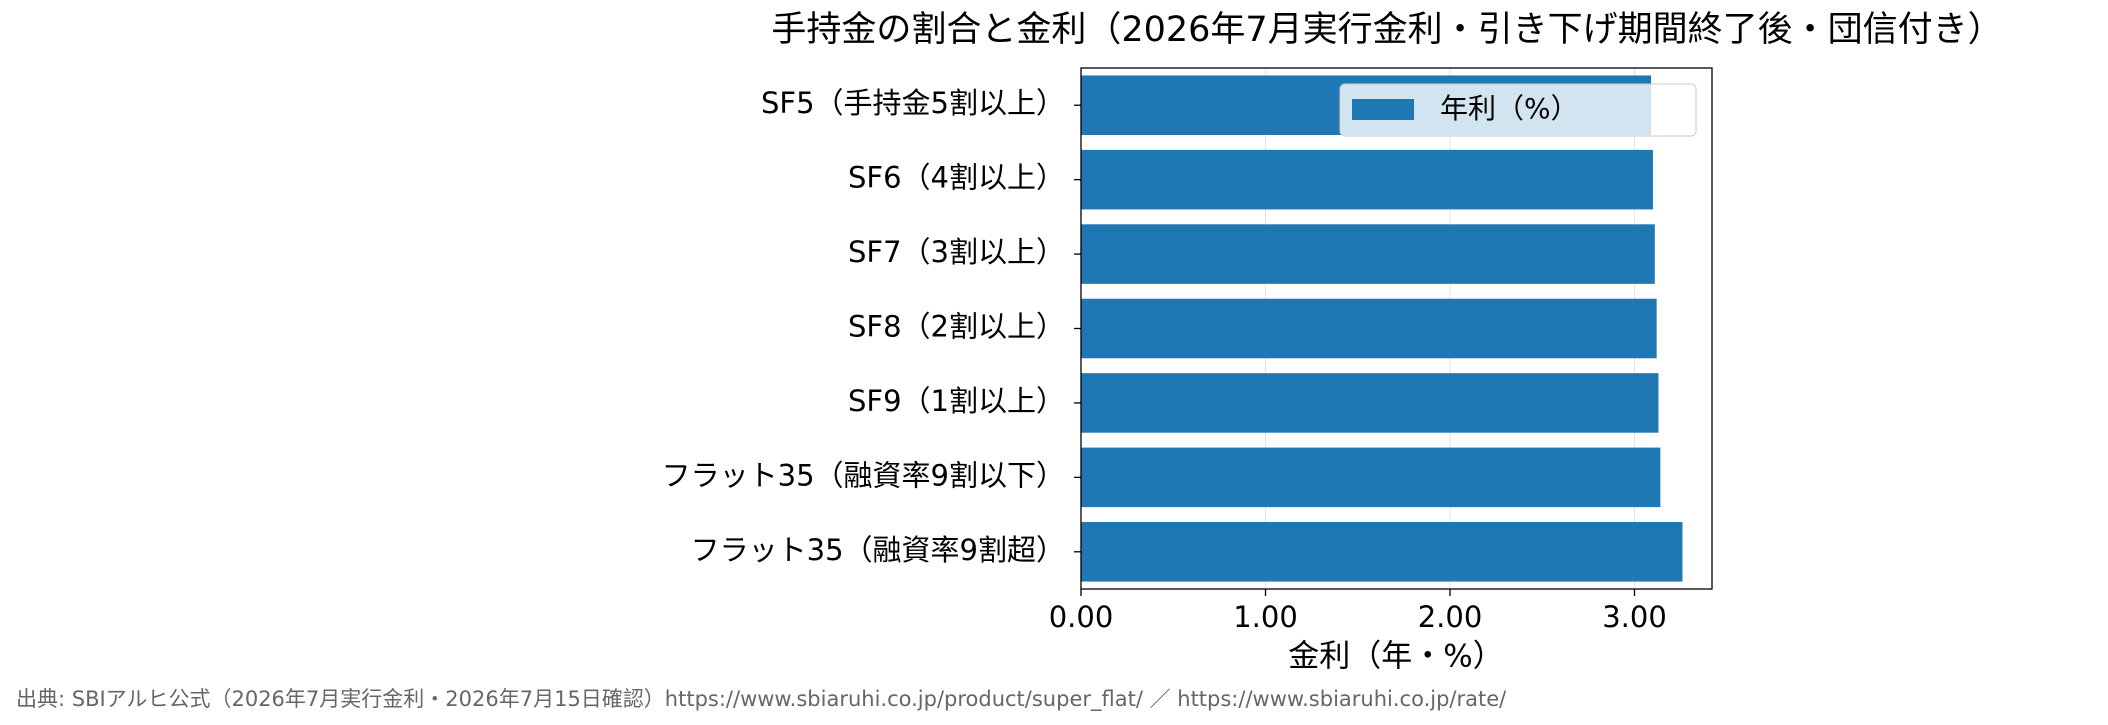 The image size is (2108, 725). Describe the element at coordinates (863, 475) in the screenshot. I see `y-tick-label: フラット35（融資率9割以下）` at that location.